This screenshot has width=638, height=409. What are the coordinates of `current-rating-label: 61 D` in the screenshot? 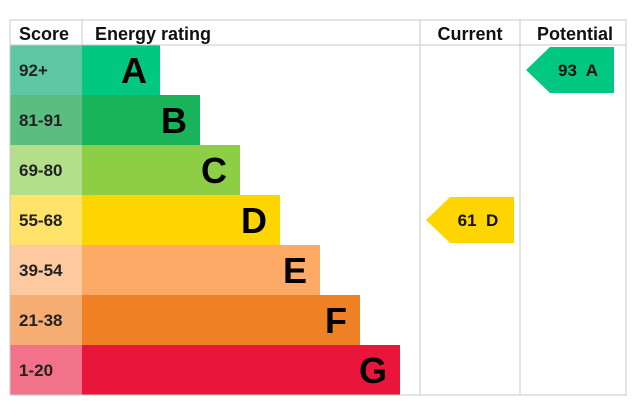 It's located at (478, 220).